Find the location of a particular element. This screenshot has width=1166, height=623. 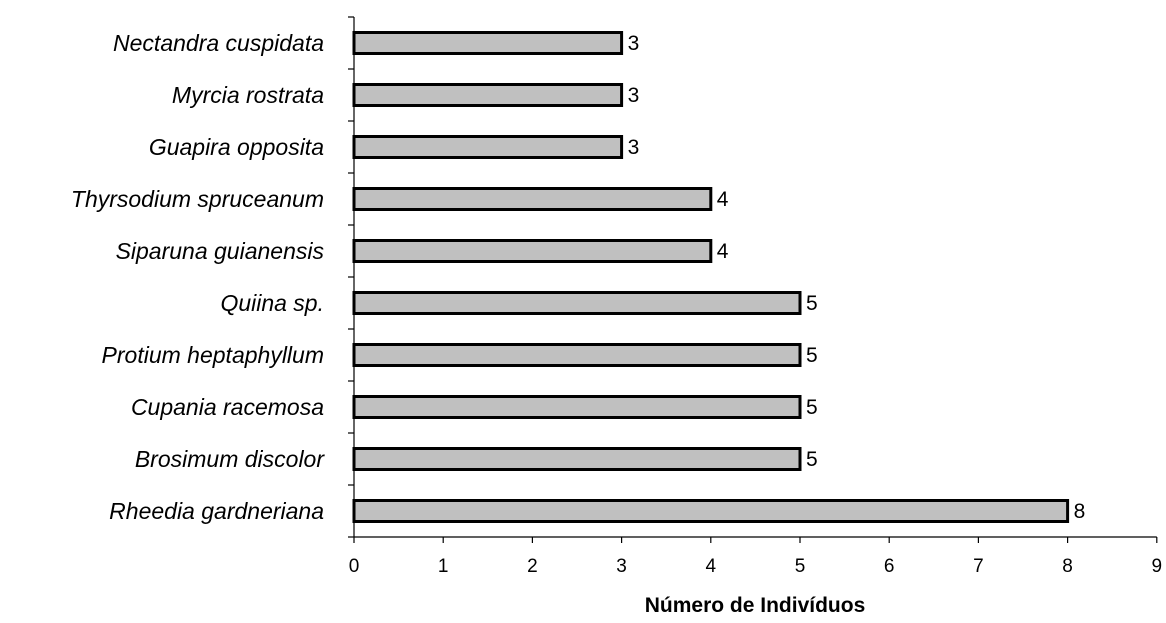

category-label: Thyrsodium spruceanum is located at coordinates (197, 199).